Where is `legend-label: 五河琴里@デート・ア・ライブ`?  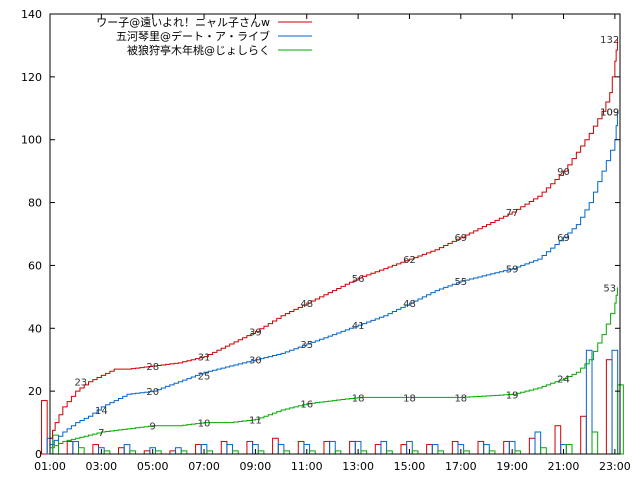
legend-label: 五河琴里@デート・ア・ライブ is located at coordinates (193, 36).